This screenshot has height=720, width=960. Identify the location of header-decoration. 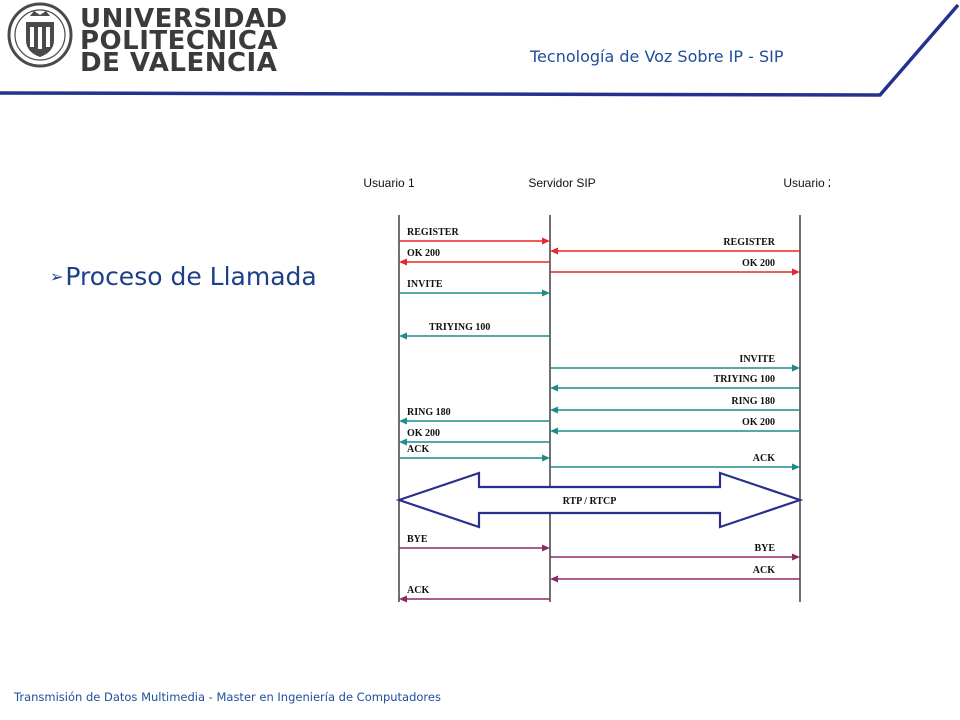
(480, 49).